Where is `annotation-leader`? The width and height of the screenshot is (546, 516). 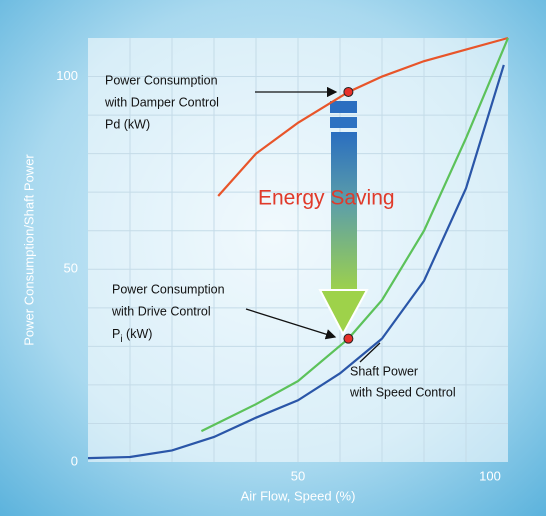
annotation-leader is located at coordinates (370, 352).